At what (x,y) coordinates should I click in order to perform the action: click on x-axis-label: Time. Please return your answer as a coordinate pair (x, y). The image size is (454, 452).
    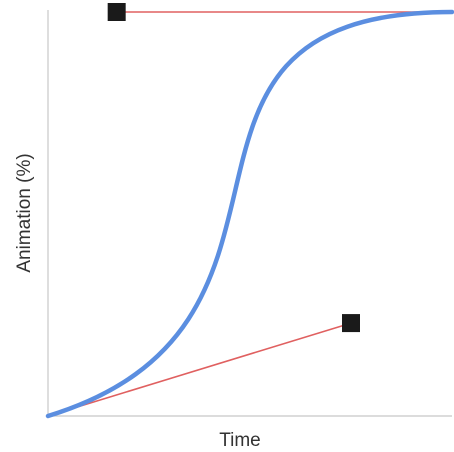
    Looking at the image, I should click on (240, 440).